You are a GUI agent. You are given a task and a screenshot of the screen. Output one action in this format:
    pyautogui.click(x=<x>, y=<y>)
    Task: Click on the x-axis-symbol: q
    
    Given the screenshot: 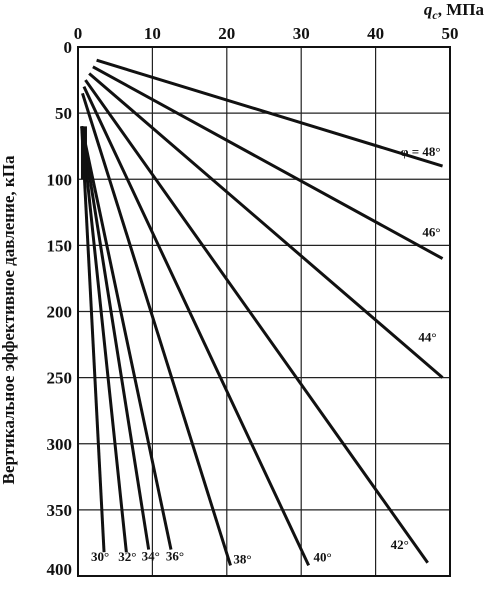 What is the action you would take?
    pyautogui.click(x=428, y=9)
    